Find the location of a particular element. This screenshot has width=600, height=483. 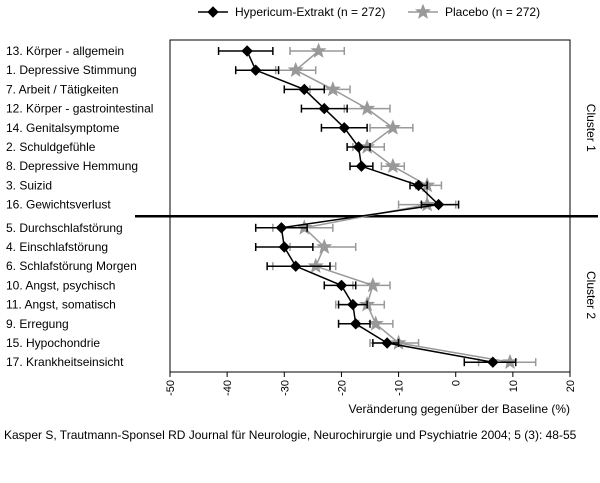

category-label: 1. Depressive Stimmung is located at coordinates (71, 70).